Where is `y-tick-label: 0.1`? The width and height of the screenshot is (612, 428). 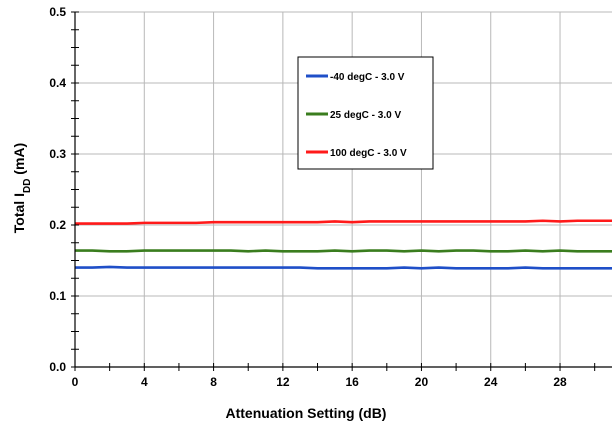
y-tick-label: 0.1 is located at coordinates (57, 296).